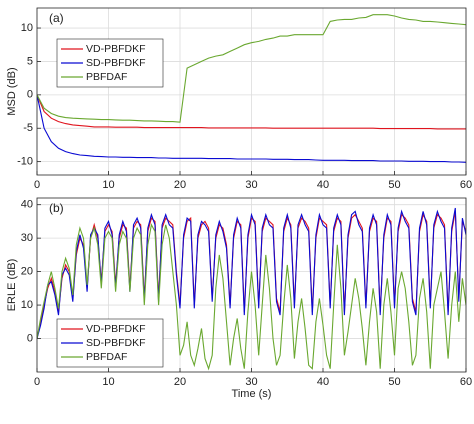 The height and width of the screenshot is (424, 474). What do you see at coordinates (27, 205) in the screenshot?
I see `y-tick-label: 40` at bounding box center [27, 205].